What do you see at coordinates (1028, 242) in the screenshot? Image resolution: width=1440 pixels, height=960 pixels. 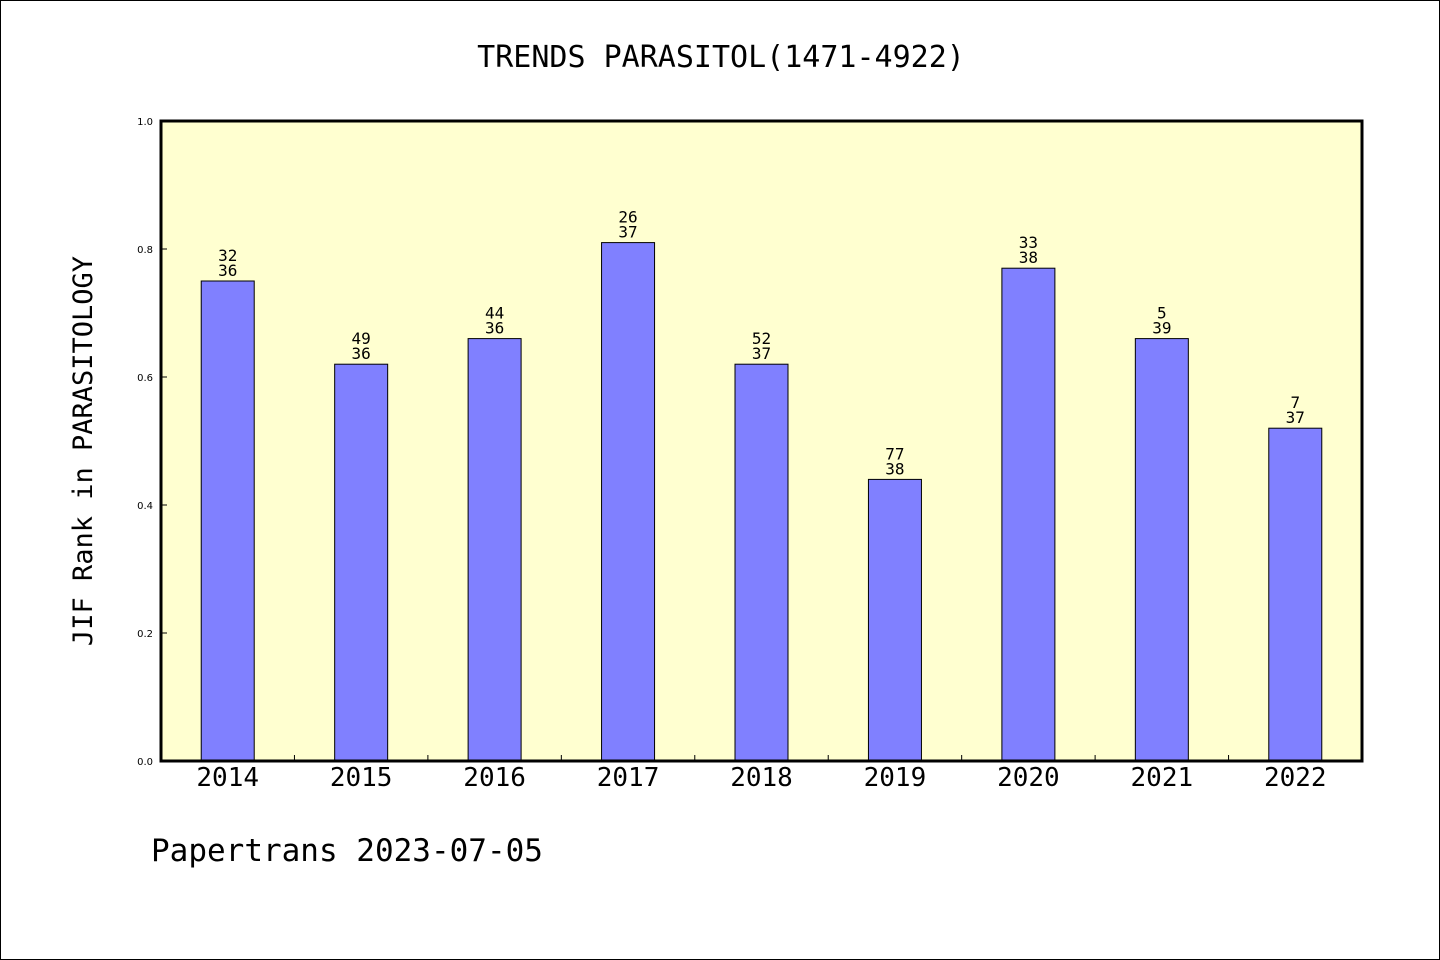 I see `data-label-top: 33` at bounding box center [1028, 242].